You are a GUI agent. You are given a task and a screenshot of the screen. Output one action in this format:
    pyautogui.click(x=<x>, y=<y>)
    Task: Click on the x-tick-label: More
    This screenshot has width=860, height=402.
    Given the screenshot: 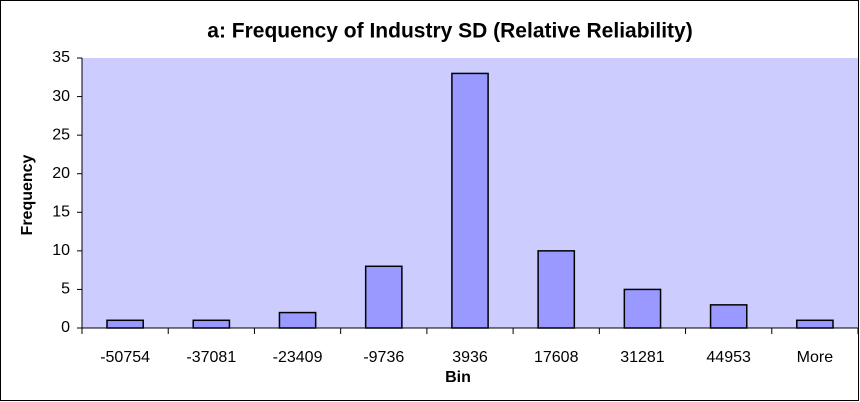 What is the action you would take?
    pyautogui.click(x=815, y=357)
    